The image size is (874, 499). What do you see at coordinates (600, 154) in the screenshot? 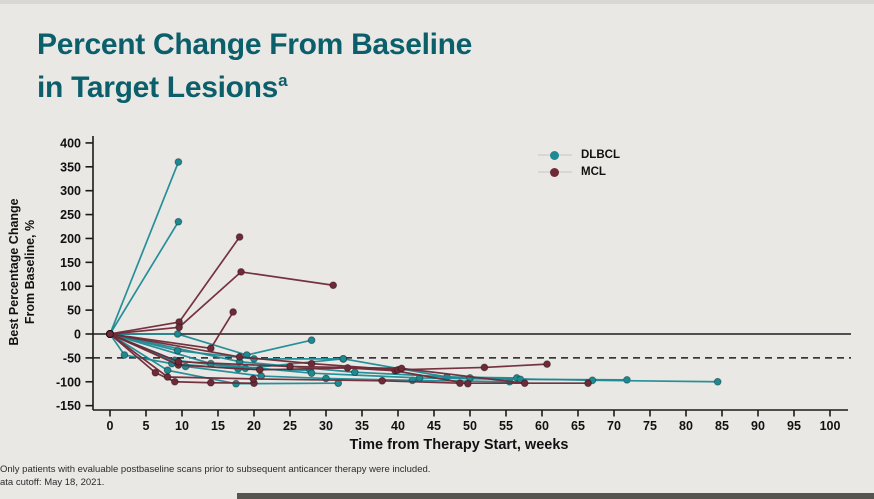
I see `legend-label-dlbcl: DLBCL` at bounding box center [600, 154].